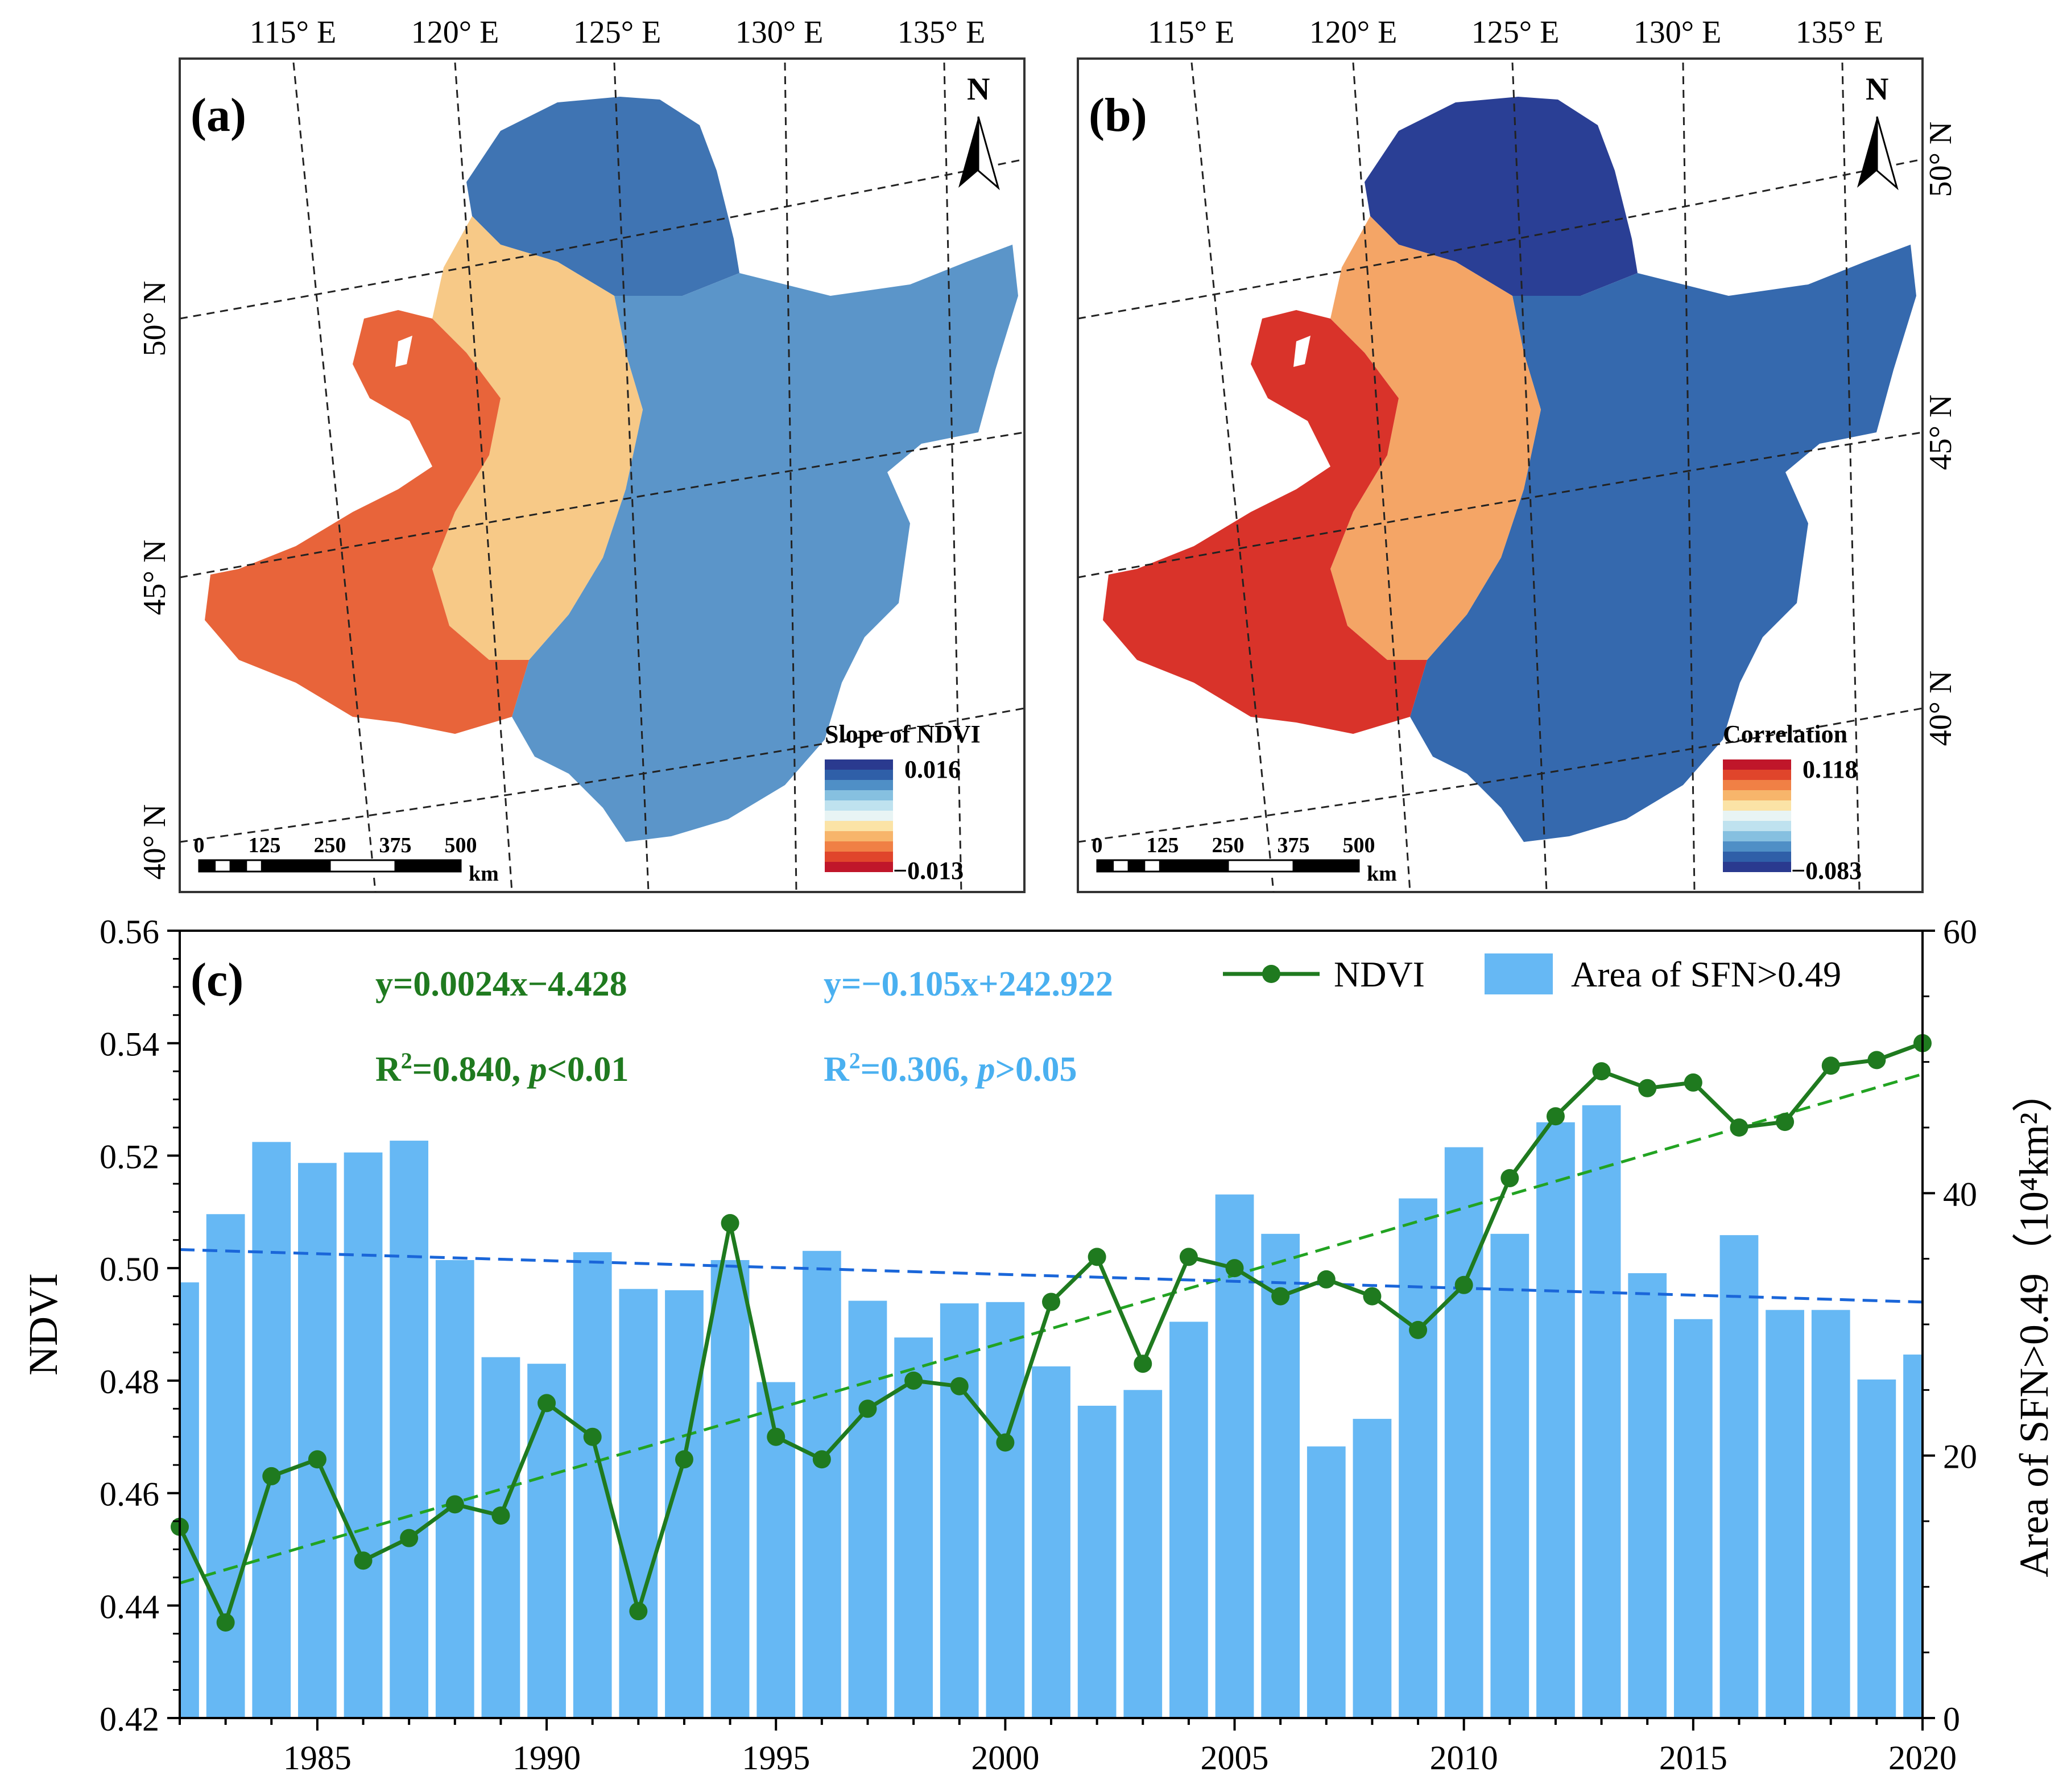  What do you see at coordinates (1359, 845) in the screenshot?
I see `map-b-scale-tick: 500` at bounding box center [1359, 845].